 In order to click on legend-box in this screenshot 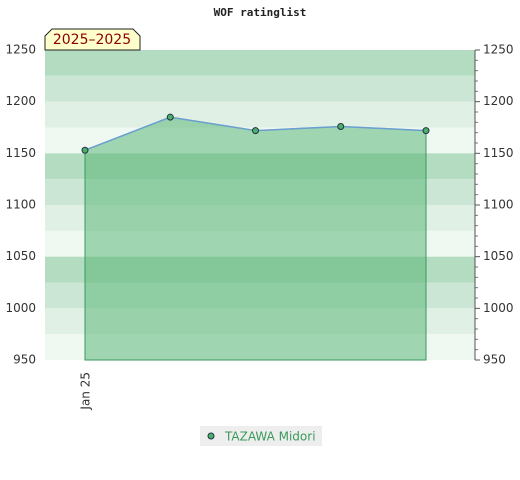, I will do `click(261, 436)`.